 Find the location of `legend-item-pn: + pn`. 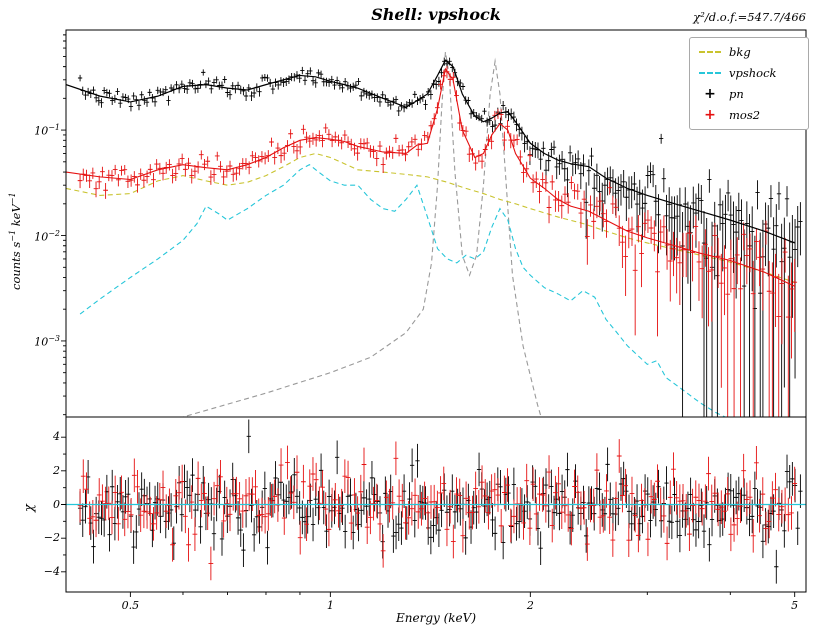

legend-item-pn: + pn is located at coordinates (749, 94).